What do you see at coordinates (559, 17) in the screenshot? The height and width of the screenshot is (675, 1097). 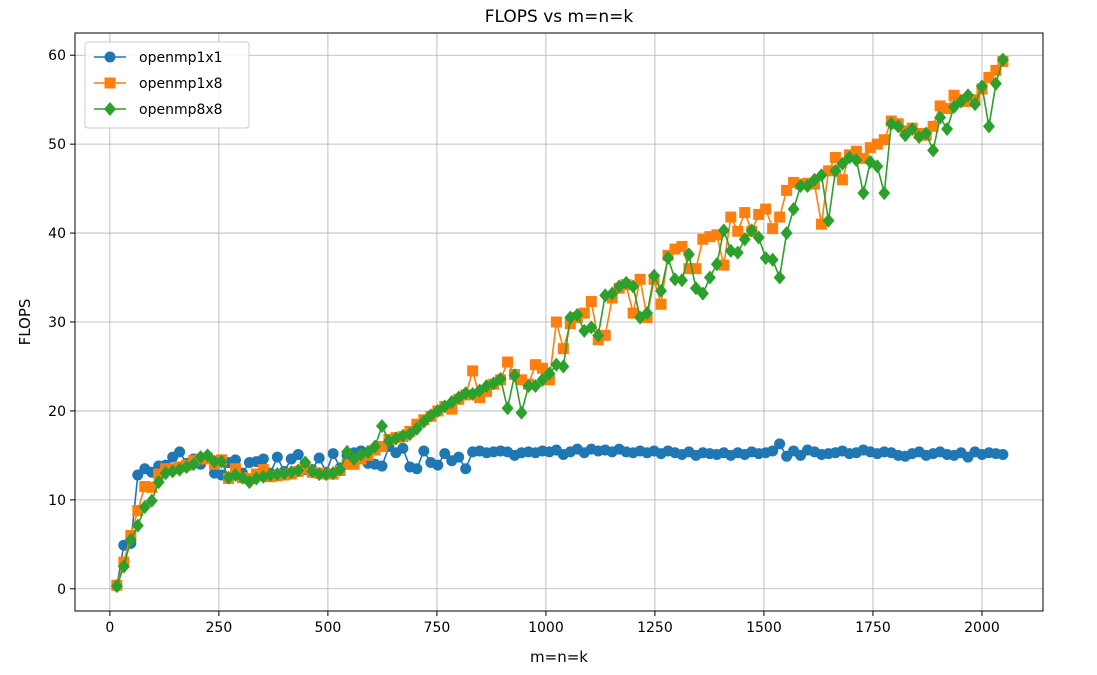 I see `chart-title: FLOPS vs m=n=k` at bounding box center [559, 17].